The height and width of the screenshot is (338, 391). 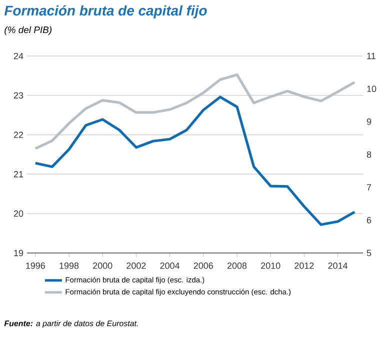 What do you see at coordinates (19, 95) in the screenshot?
I see `y-tick-label: 23` at bounding box center [19, 95].